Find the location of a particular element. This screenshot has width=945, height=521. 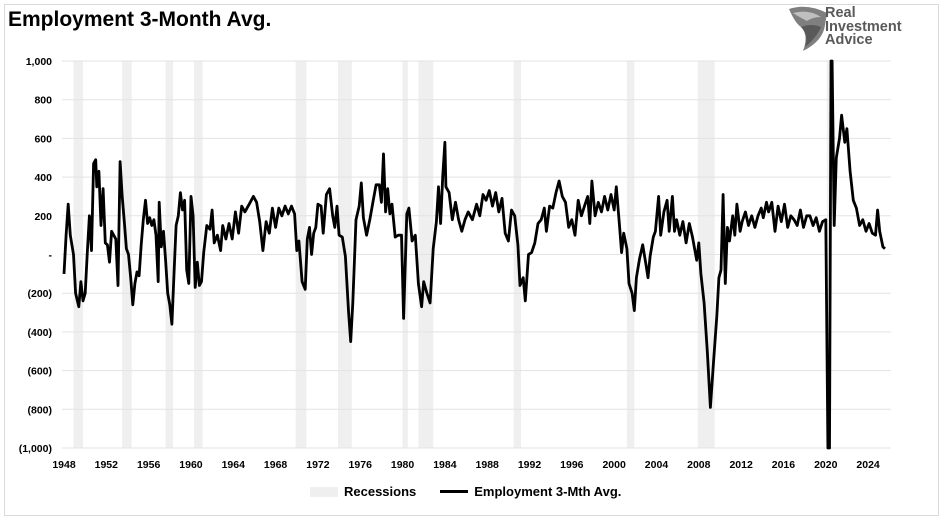

x-tick-label: 1964 is located at coordinates (234, 465).